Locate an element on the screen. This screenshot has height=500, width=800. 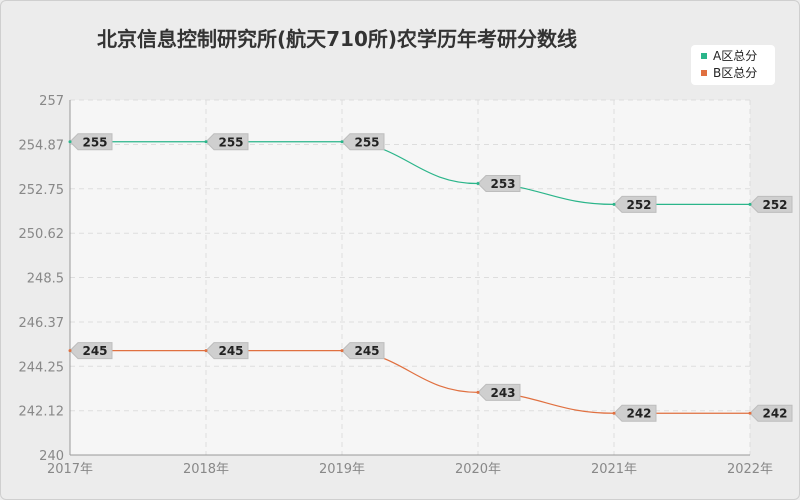
x-tick-label: 2020年 is located at coordinates (478, 469).